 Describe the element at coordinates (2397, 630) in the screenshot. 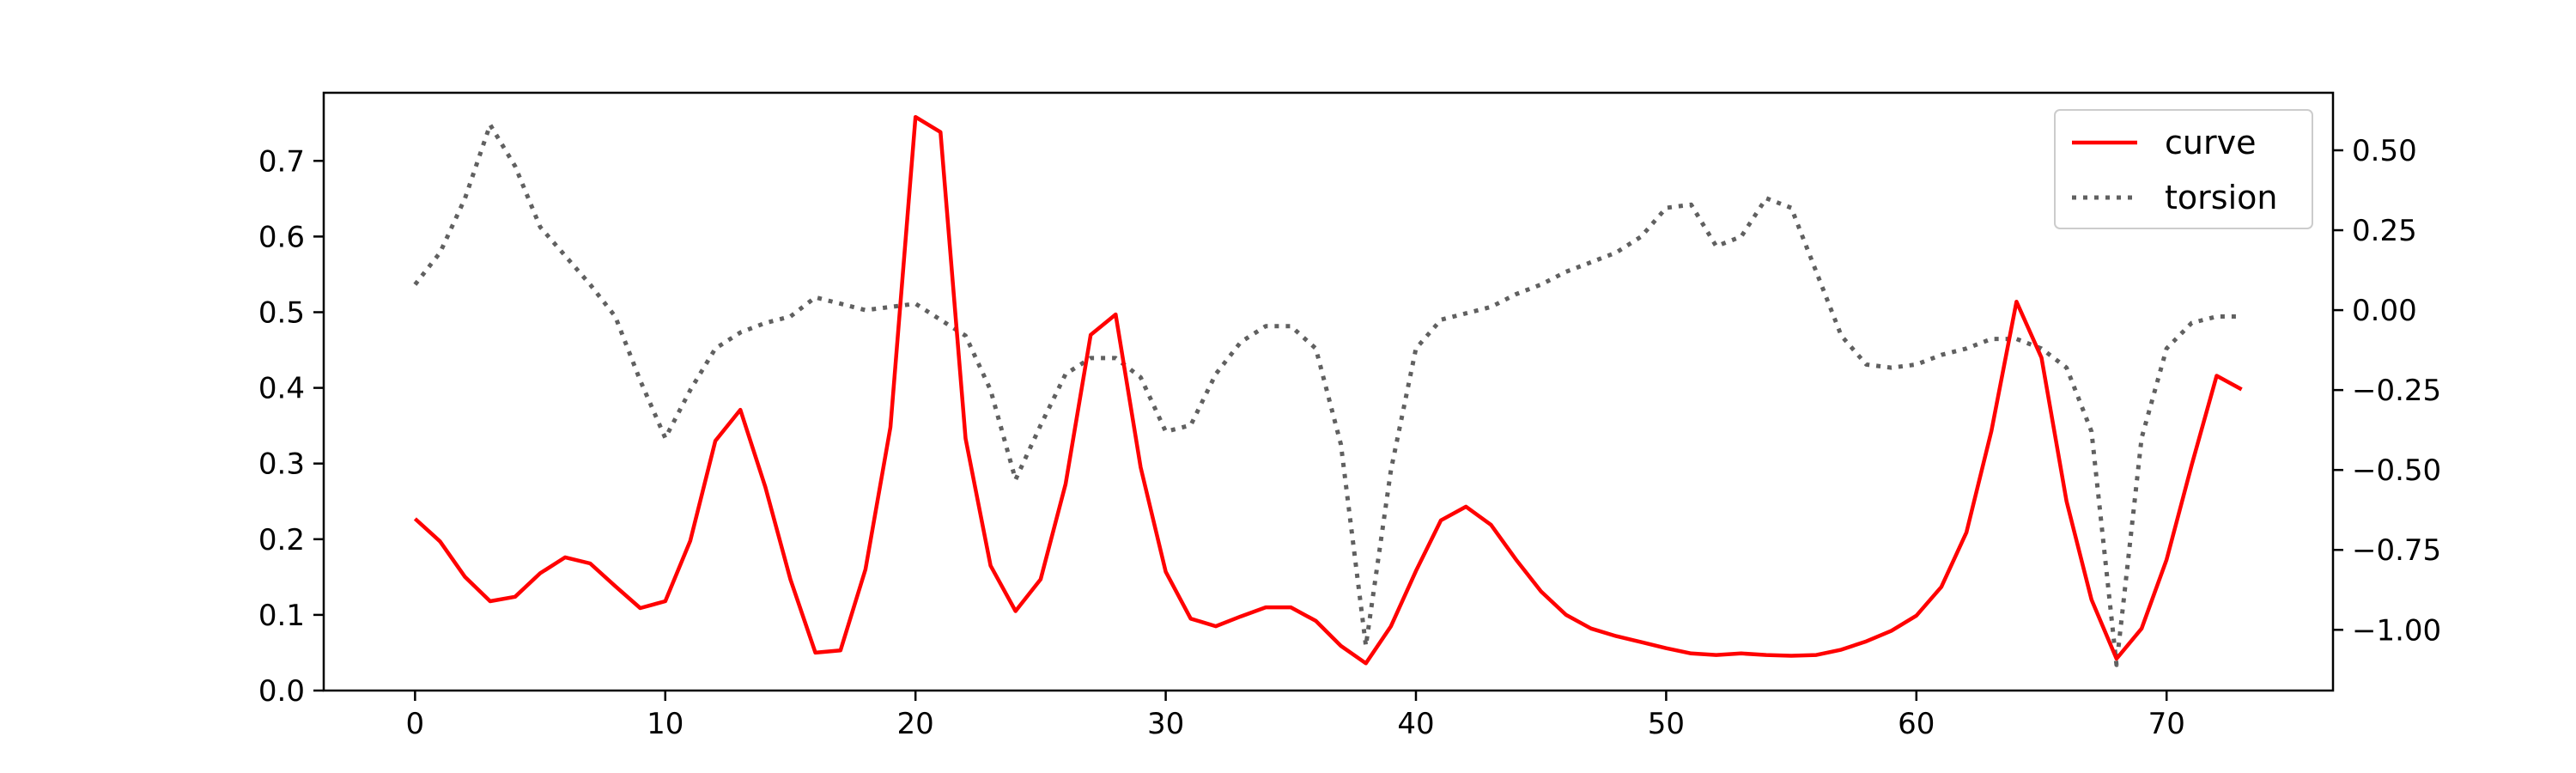

I see `y2-tick-label: −1.00` at that location.